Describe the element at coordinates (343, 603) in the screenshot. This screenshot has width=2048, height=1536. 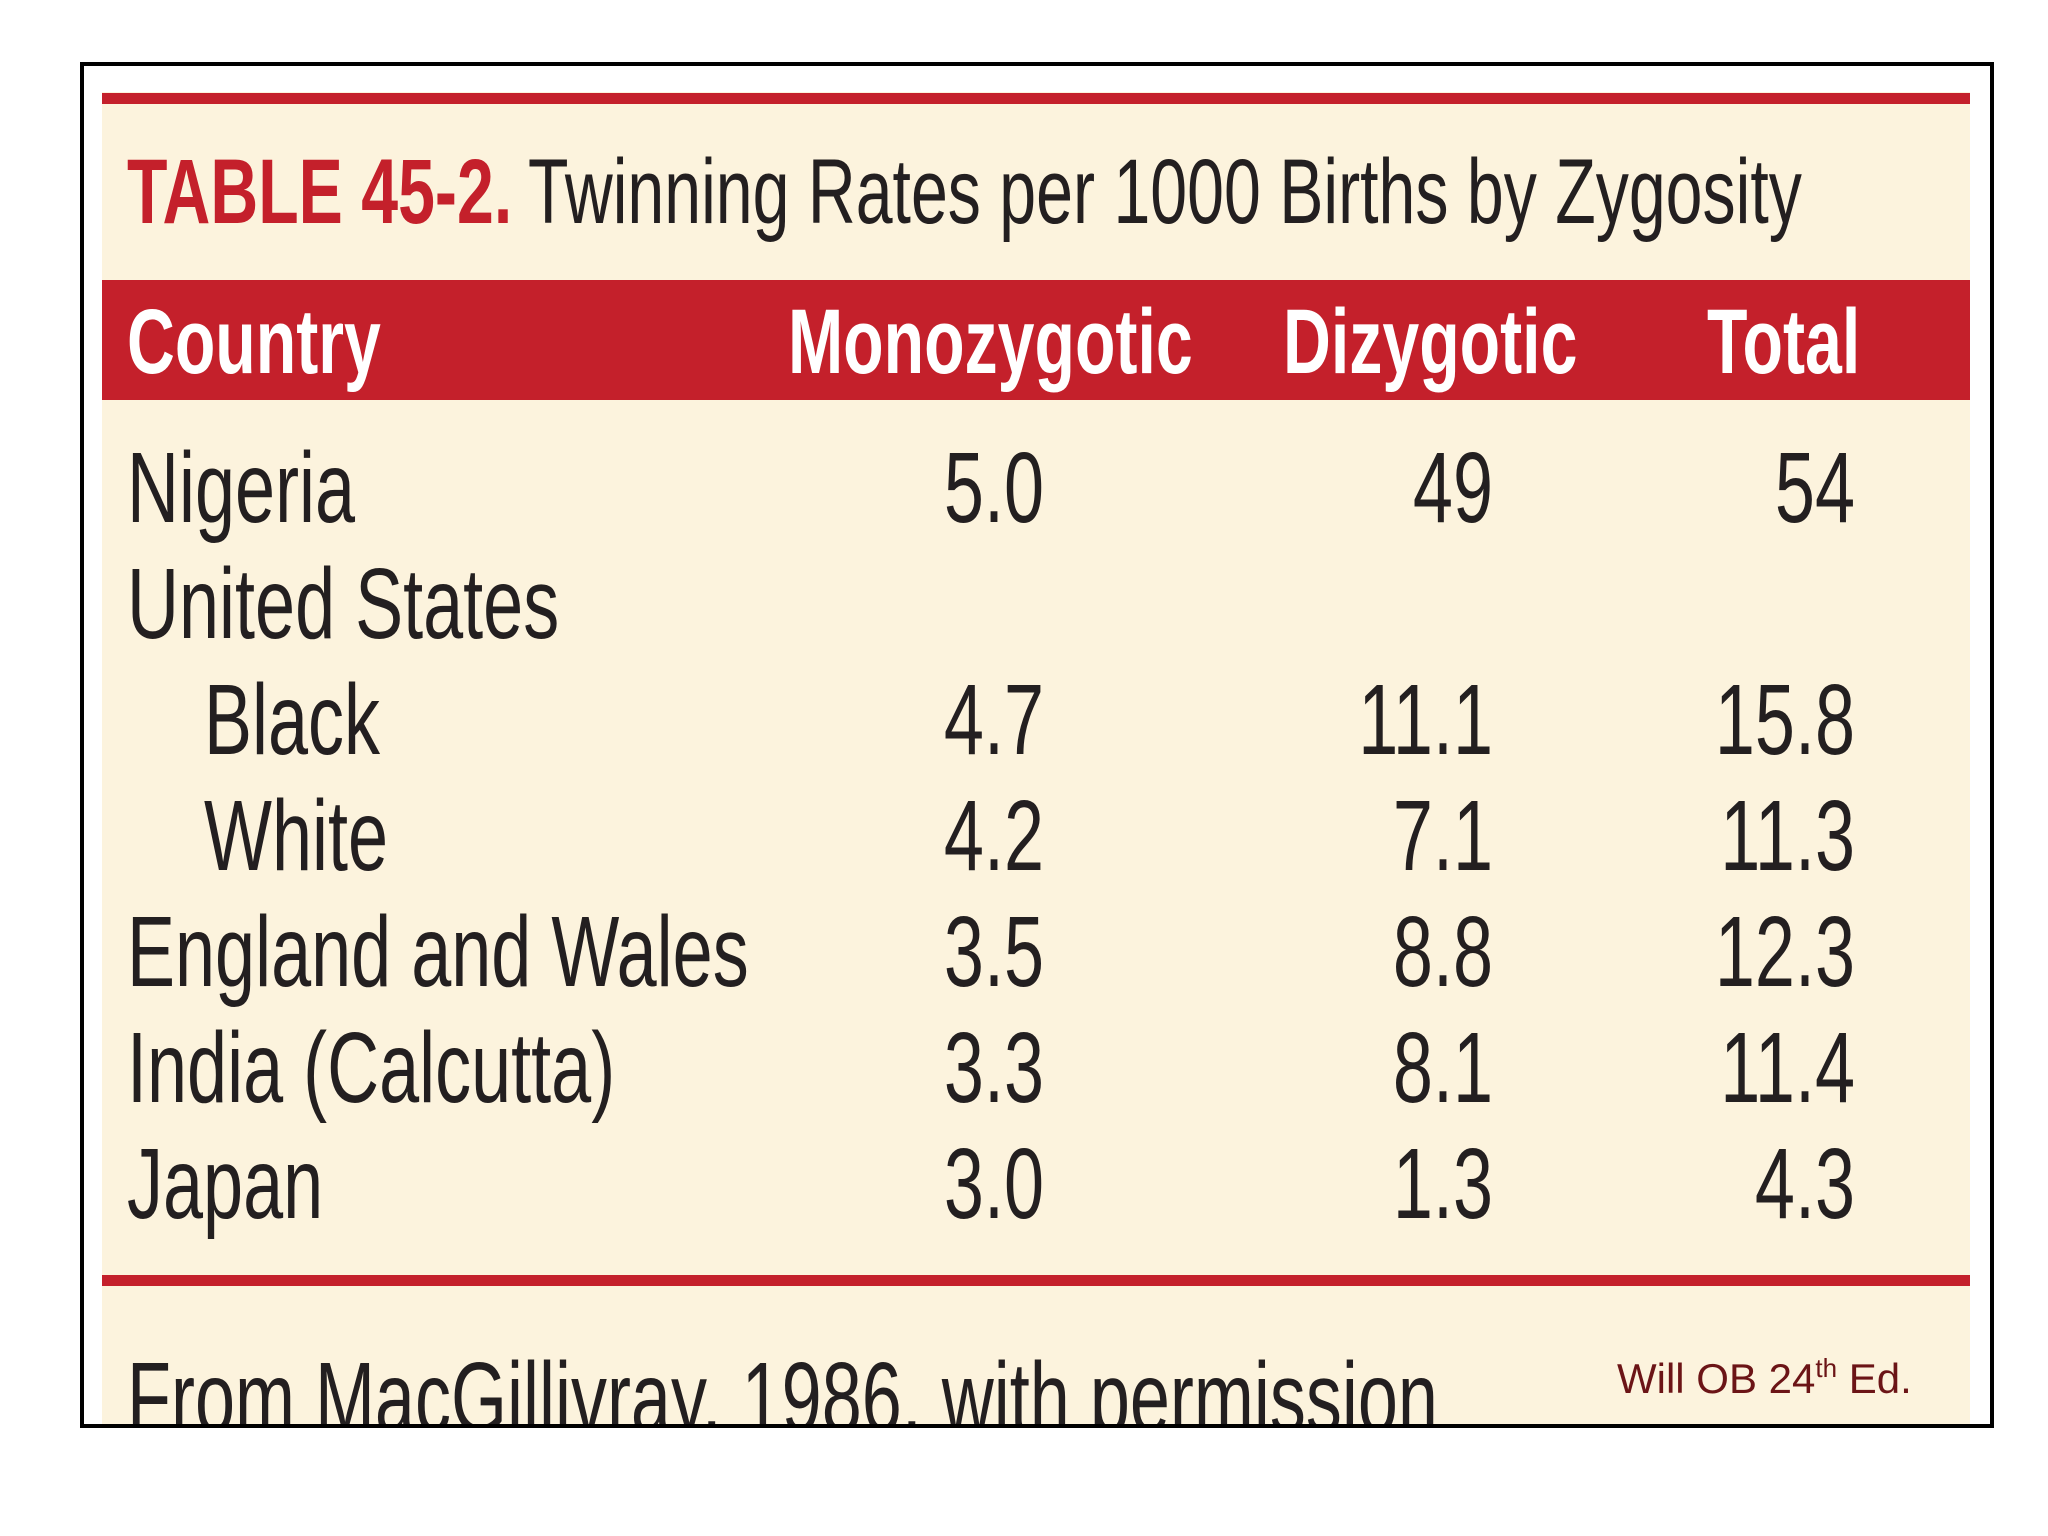
I see `row-label: United States` at that location.